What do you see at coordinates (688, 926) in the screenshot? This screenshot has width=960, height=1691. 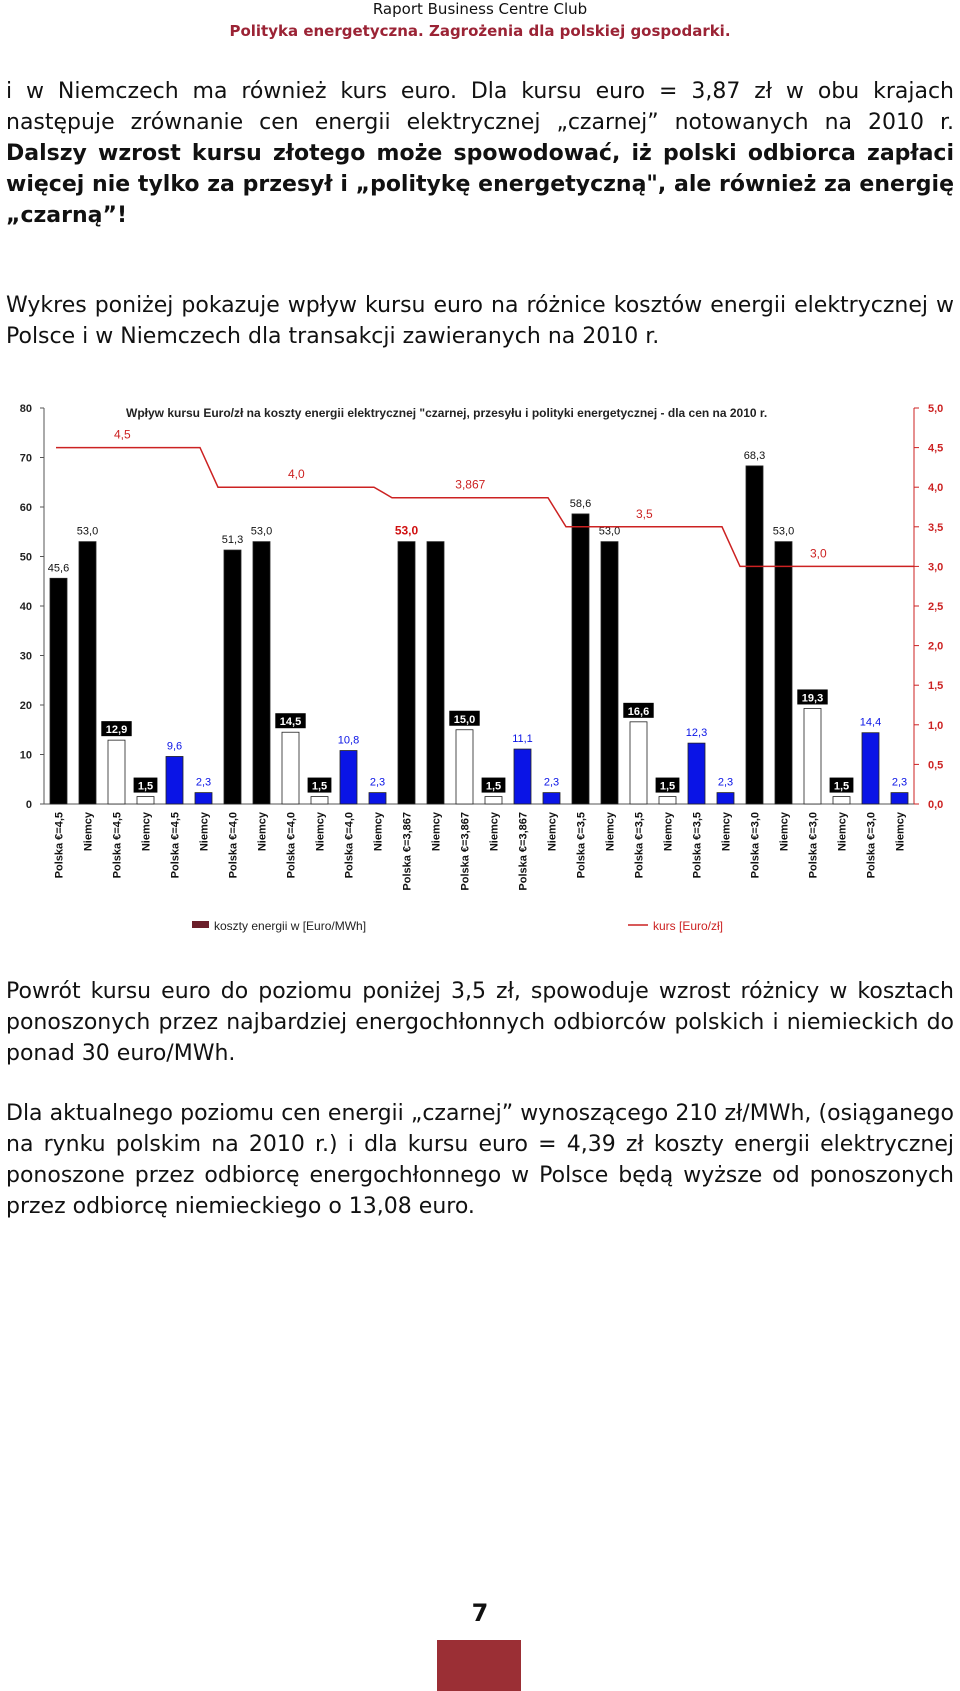 I see `legend-line-label: kurs [Euro/zł]` at bounding box center [688, 926].